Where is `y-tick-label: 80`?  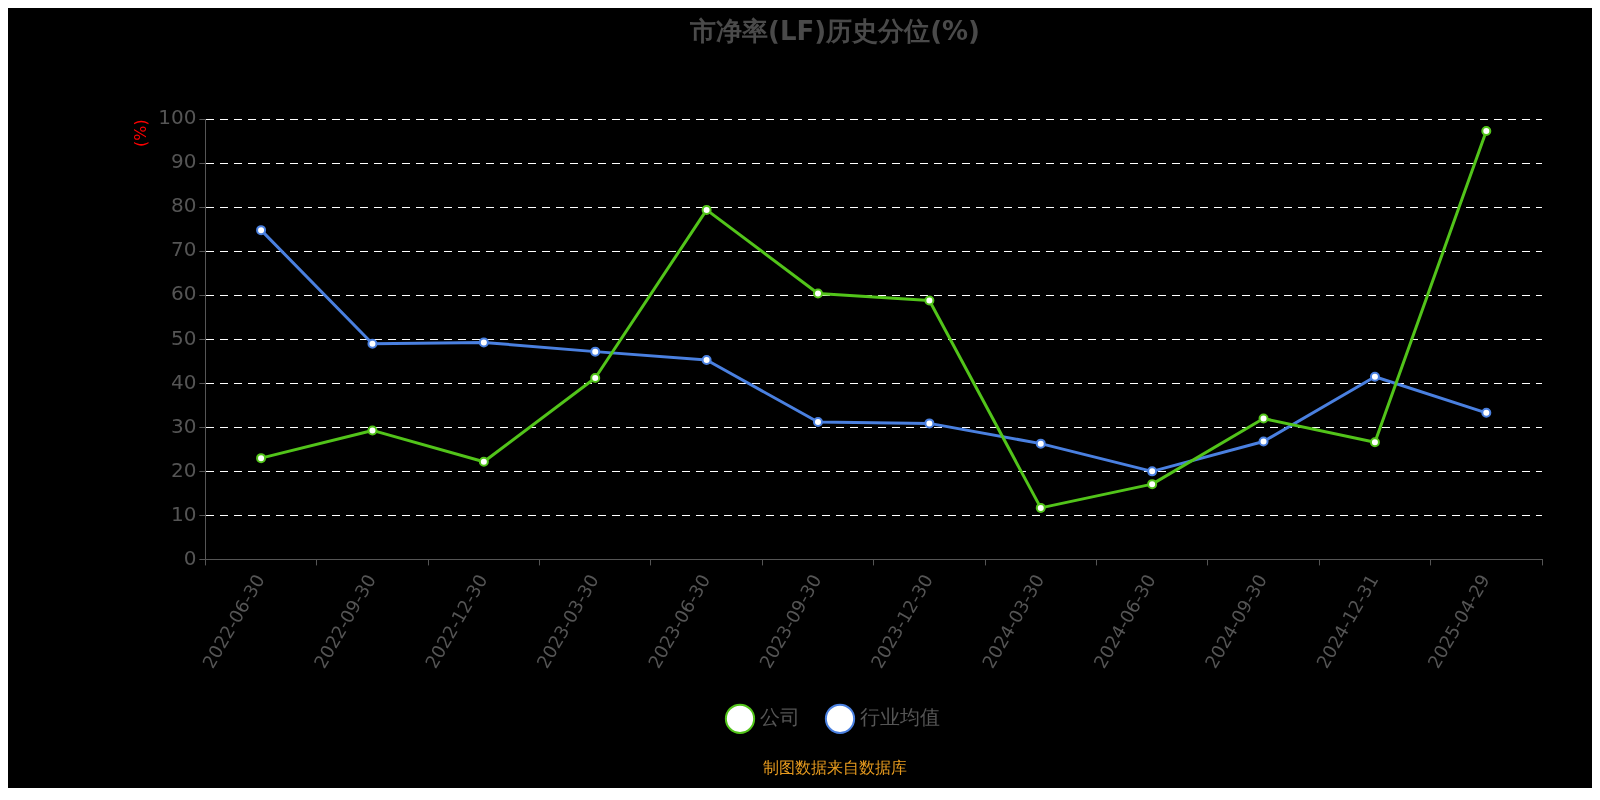 y-tick-label: 80 is located at coordinates (183, 205).